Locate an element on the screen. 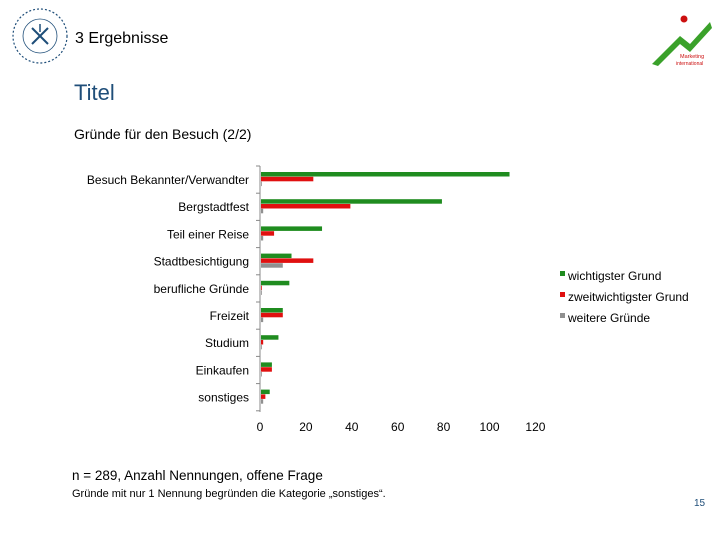 The width and height of the screenshot is (720, 540). page-title: Titel is located at coordinates (94, 92).